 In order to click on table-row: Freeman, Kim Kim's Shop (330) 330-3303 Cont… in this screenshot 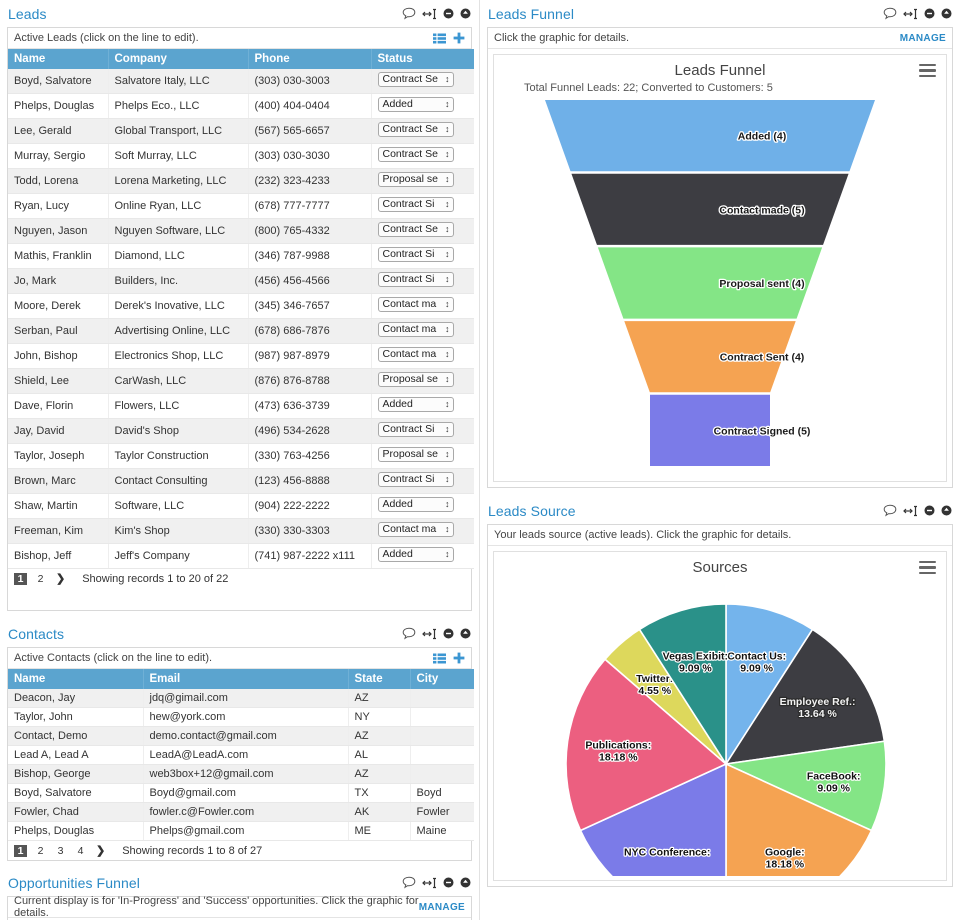, I will do `click(241, 531)`.